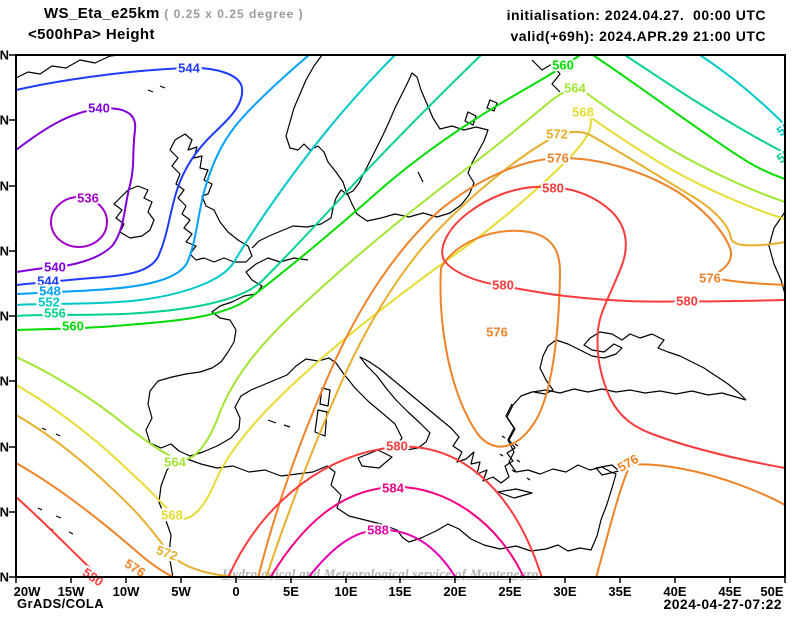  Describe the element at coordinates (235, 591) in the screenshot. I see `x-tick-label: 0` at that location.